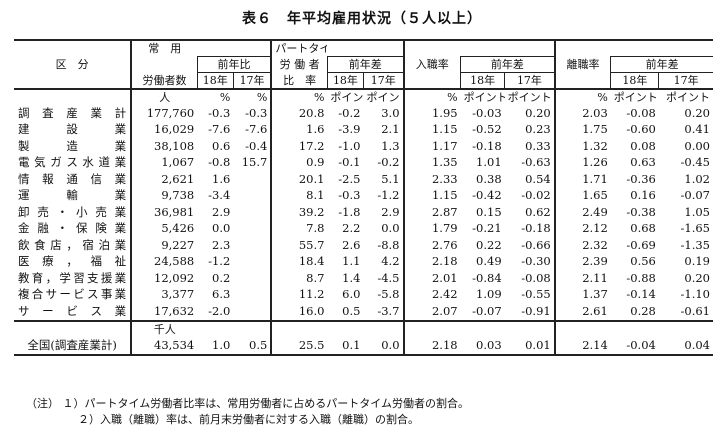 Image resolution: width=724 pixels, height=436 pixels. I want to click on cell-hire-18: -0.03, so click(487, 112).